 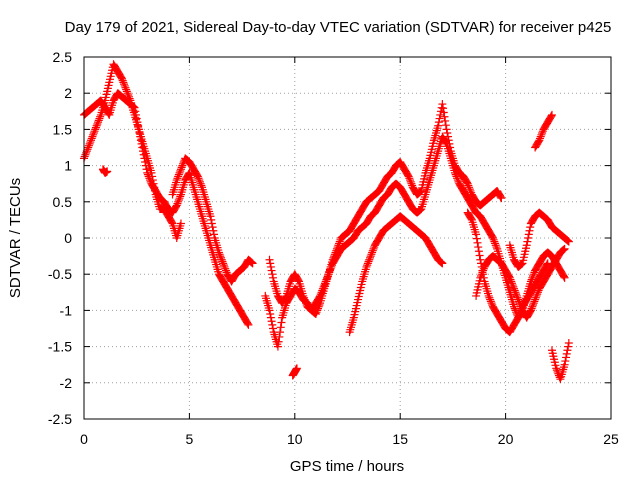 I want to click on y-tick-label: 1, so click(x=68, y=166).